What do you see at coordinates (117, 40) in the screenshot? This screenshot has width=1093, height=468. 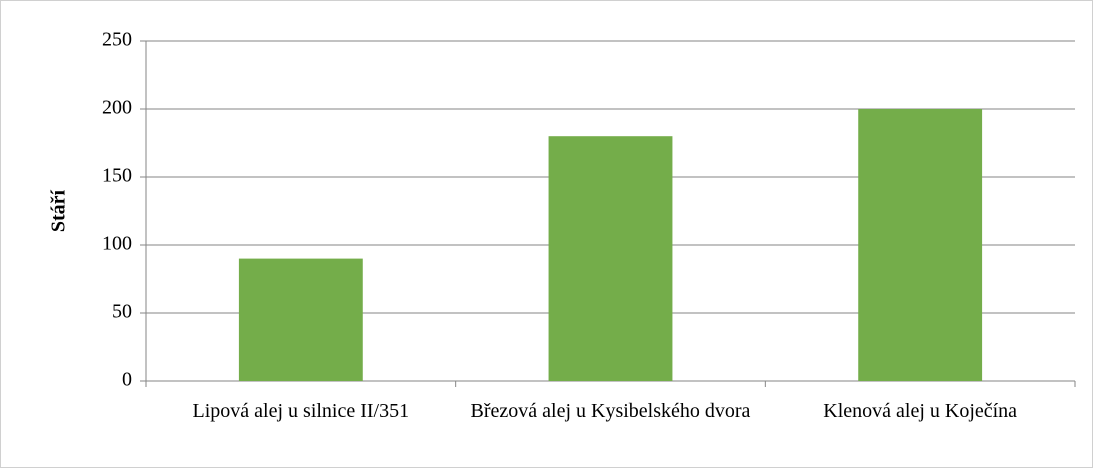 I see `y-tick-label: 250` at bounding box center [117, 40].